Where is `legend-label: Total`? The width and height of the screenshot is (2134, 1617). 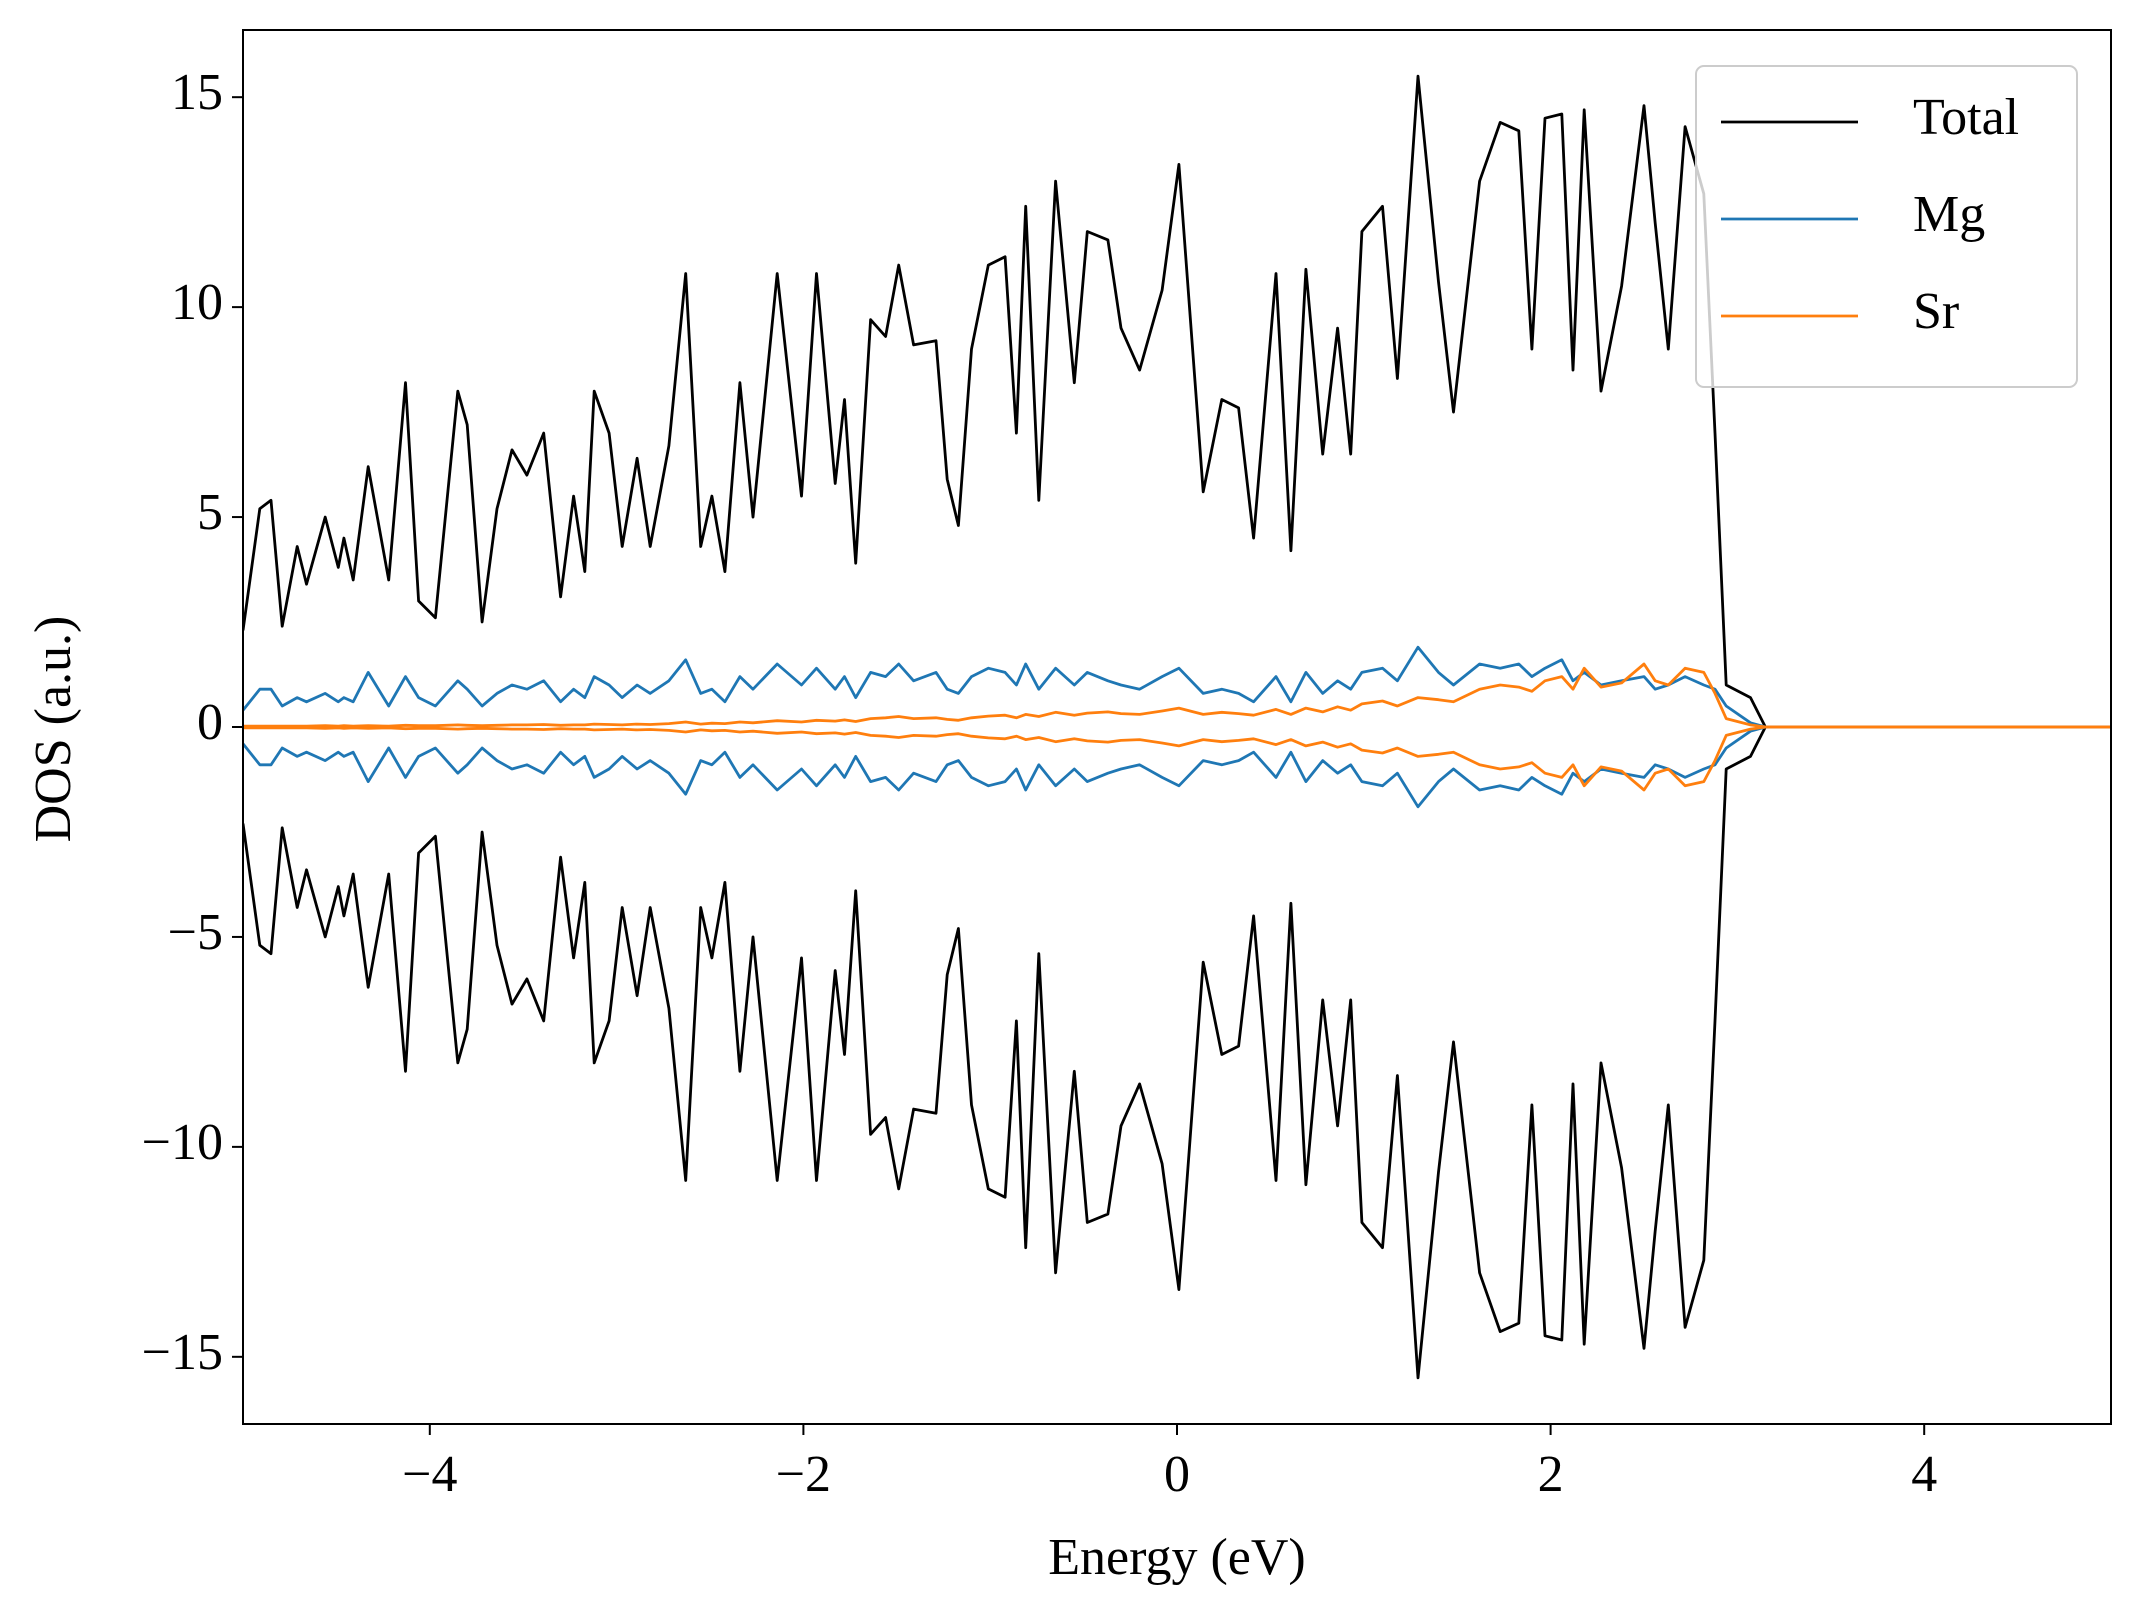 legend-label: Total is located at coordinates (1966, 117).